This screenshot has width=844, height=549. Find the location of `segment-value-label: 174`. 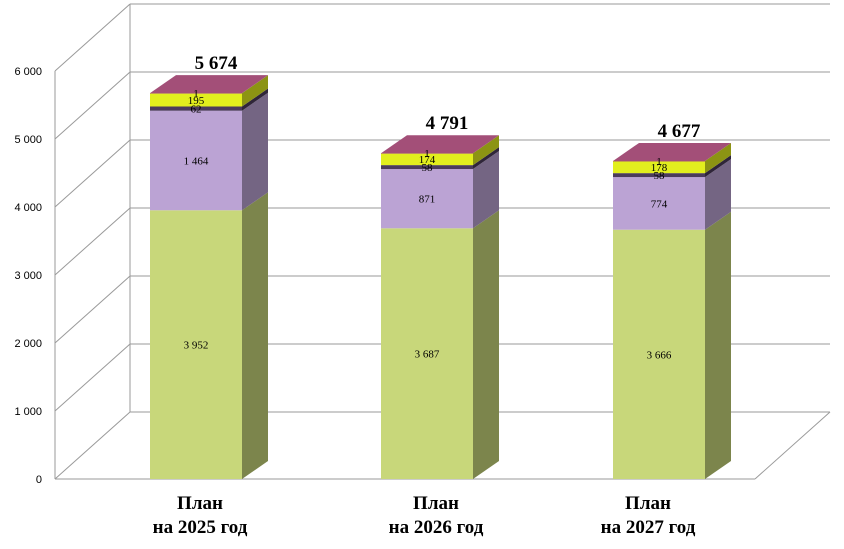

segment-value-label: 174 is located at coordinates (427, 160).